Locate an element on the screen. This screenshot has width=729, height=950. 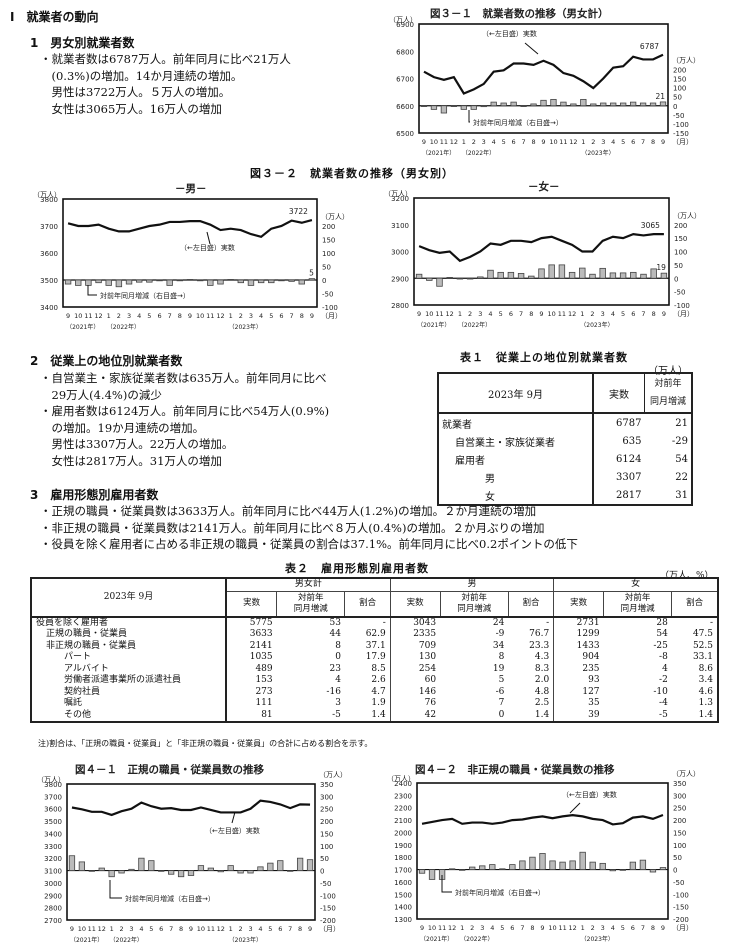
right-tick-label: 0 is located at coordinates (675, 871).